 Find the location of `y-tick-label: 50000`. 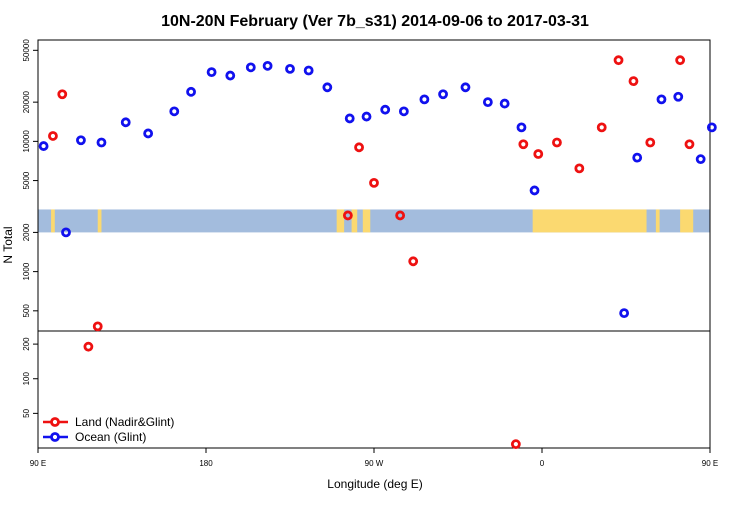

y-tick-label: 50000 is located at coordinates (26, 50).